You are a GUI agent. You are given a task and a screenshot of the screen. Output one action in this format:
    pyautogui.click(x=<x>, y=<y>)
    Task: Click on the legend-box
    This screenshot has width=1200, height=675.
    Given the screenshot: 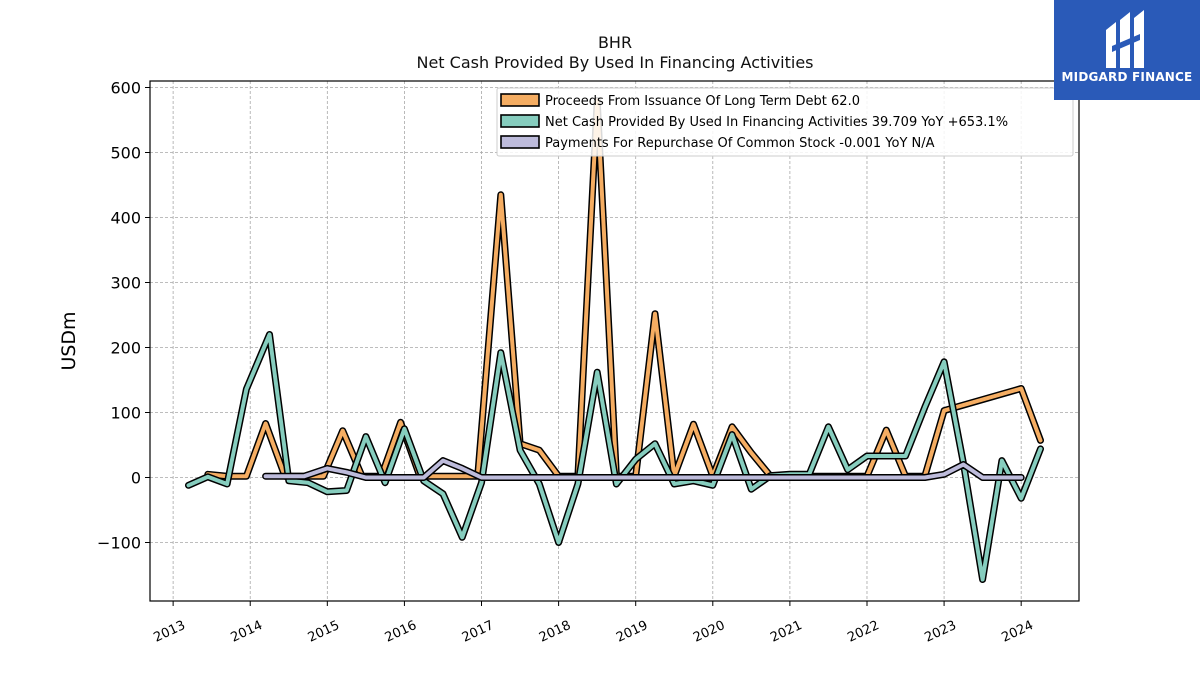 What is the action you would take?
    pyautogui.click(x=785, y=122)
    